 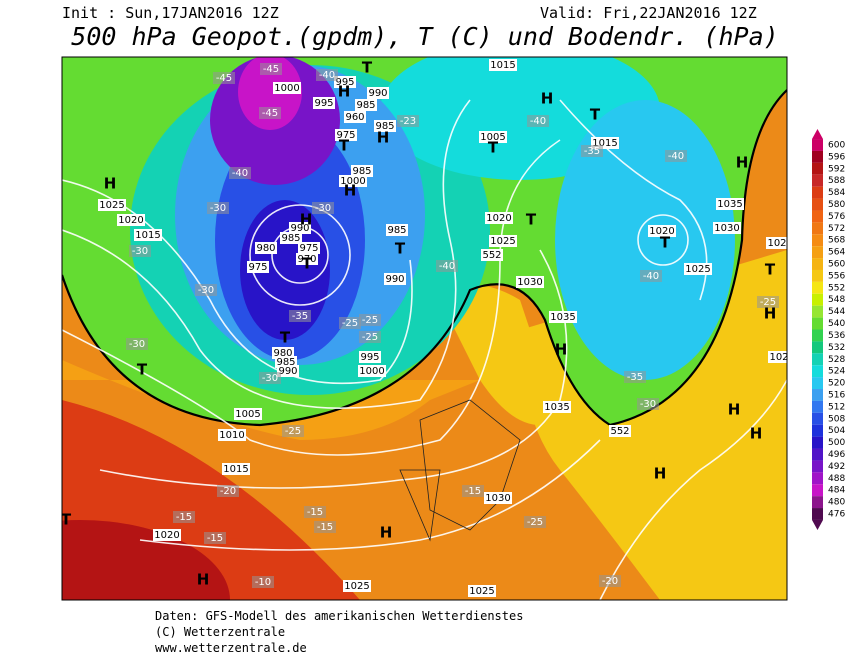 What do you see at coordinates (836, 241) in the screenshot?
I see `colorbar-label: 568` at bounding box center [836, 241].